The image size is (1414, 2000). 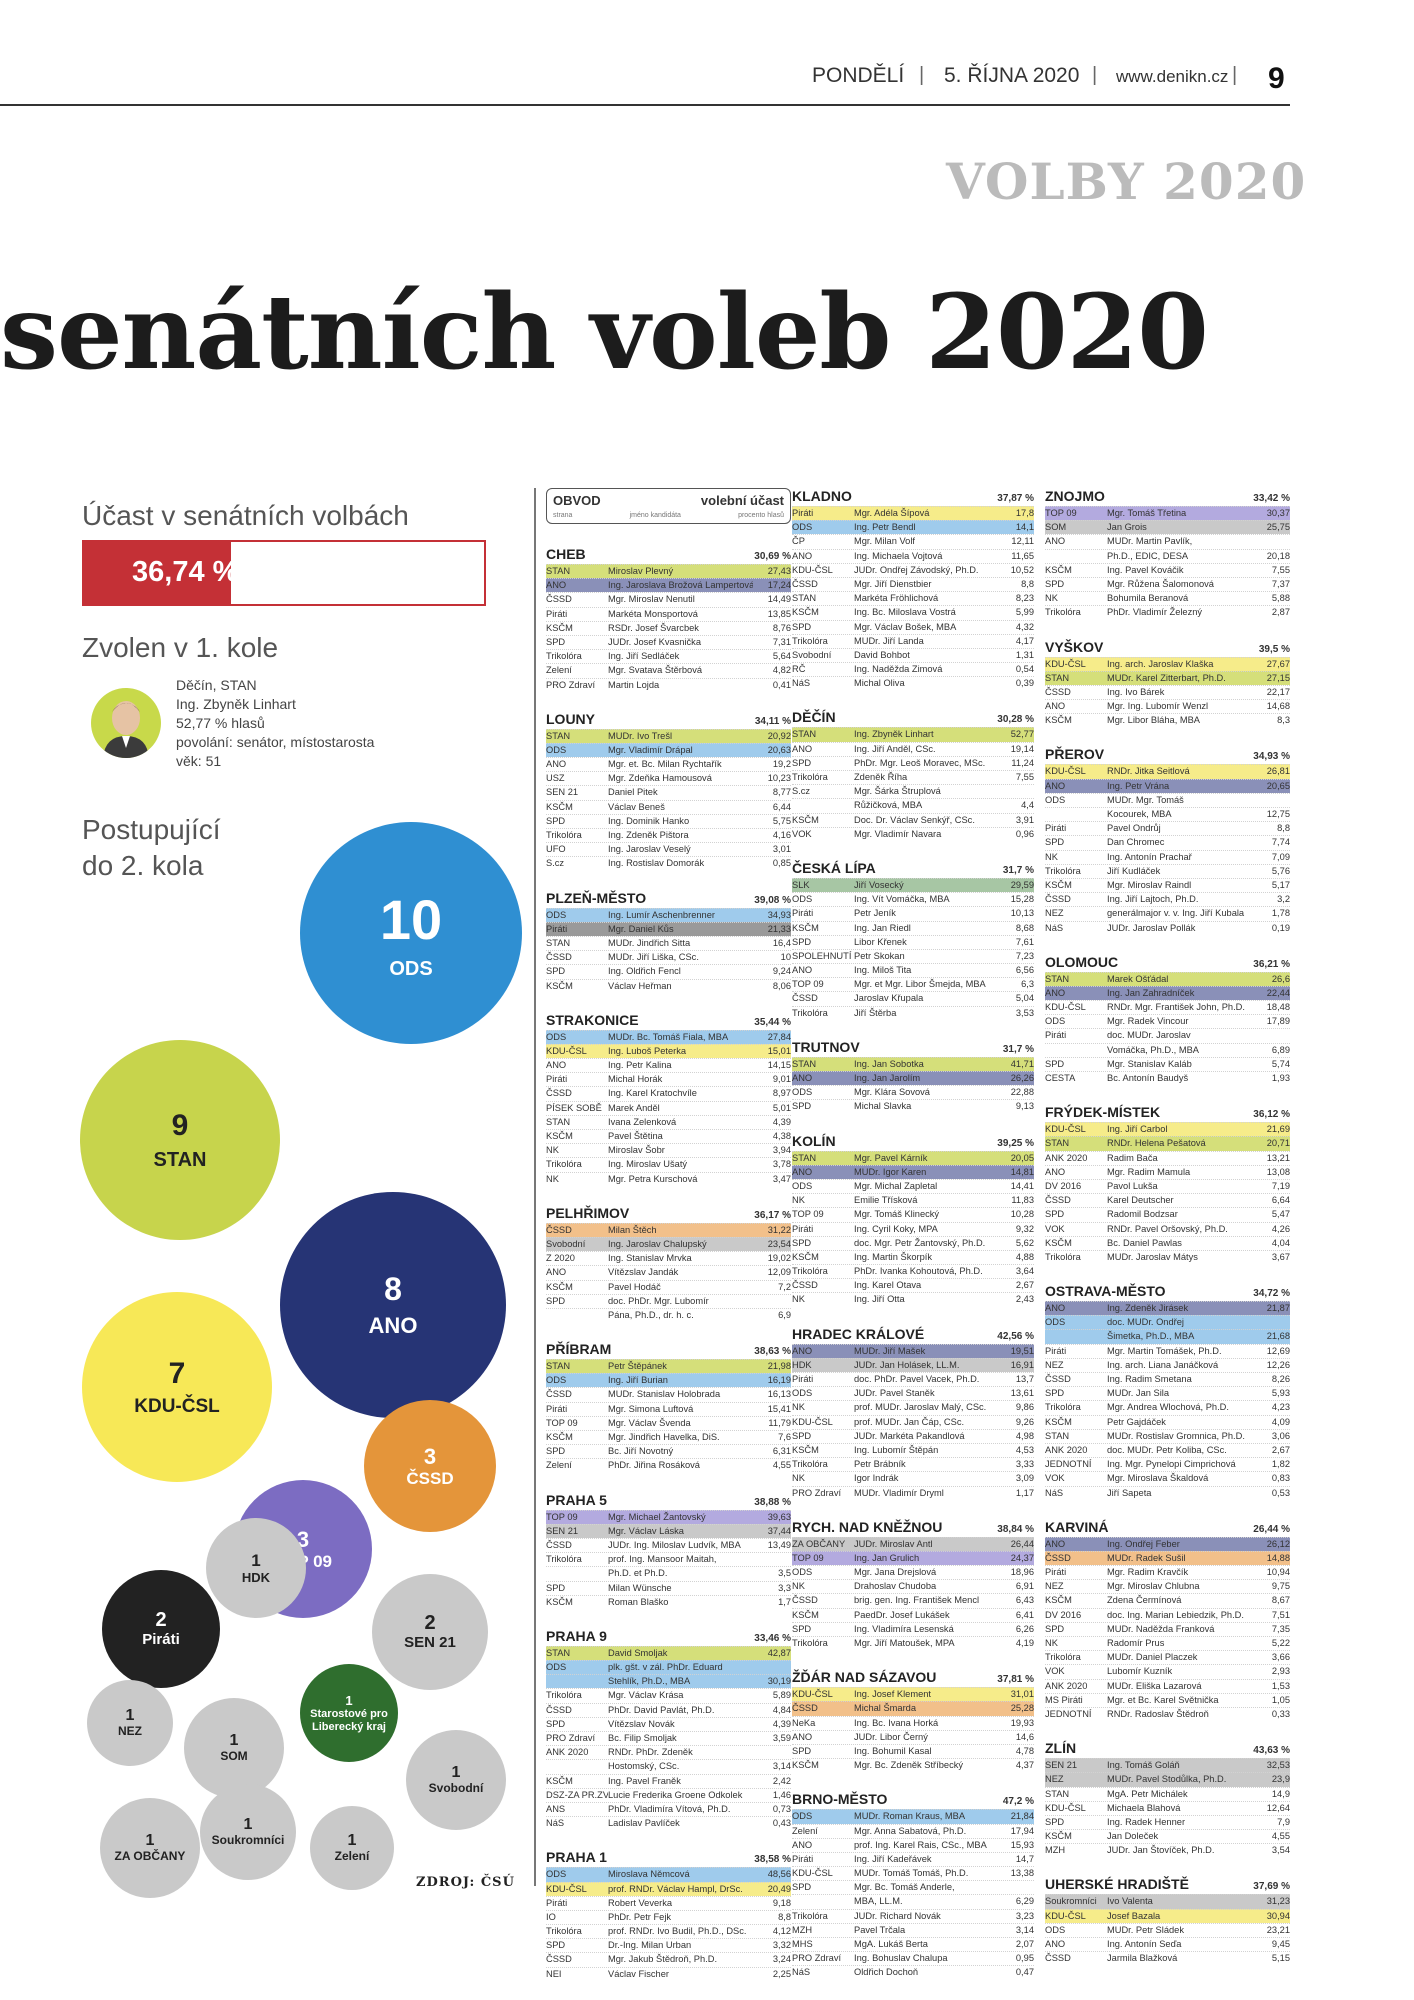 I want to click on percent-cell: 31,01, so click(x=1022, y=1694).